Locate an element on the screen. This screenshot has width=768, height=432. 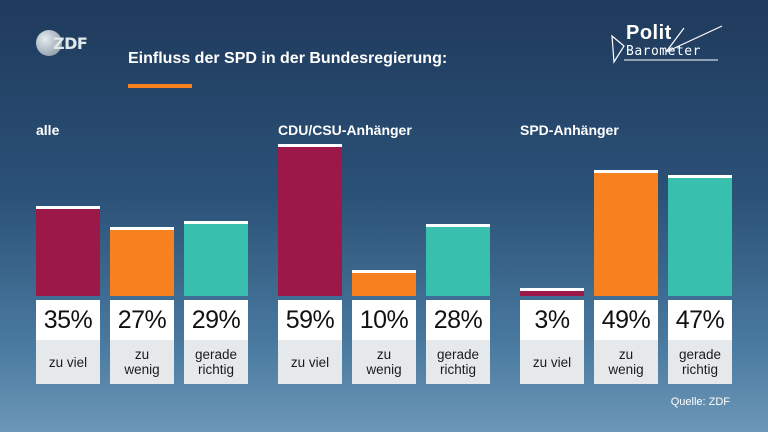
value-label: 59% is located at coordinates (310, 320).